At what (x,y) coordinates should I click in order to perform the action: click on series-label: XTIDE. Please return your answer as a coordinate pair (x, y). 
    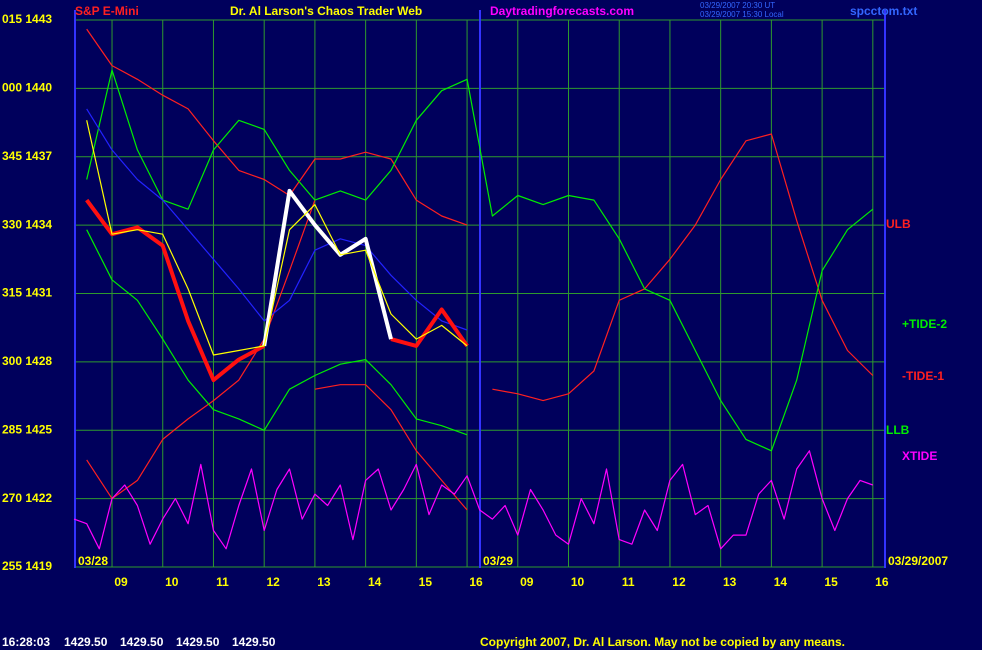
    Looking at the image, I should click on (919, 456).